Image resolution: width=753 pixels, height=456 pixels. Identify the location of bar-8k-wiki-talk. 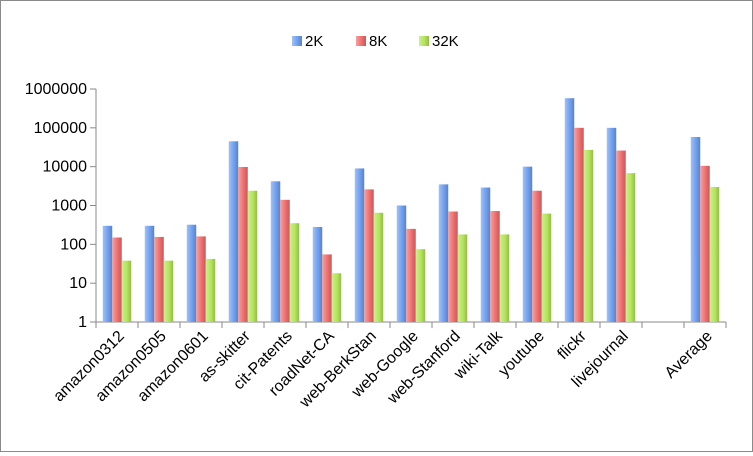
(495, 266).